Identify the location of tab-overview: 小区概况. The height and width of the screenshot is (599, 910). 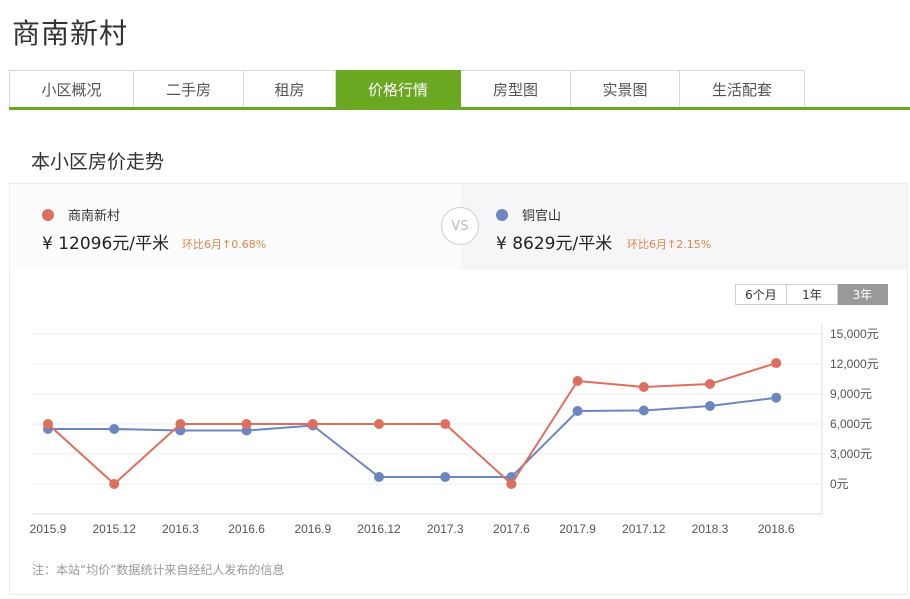
(71, 88).